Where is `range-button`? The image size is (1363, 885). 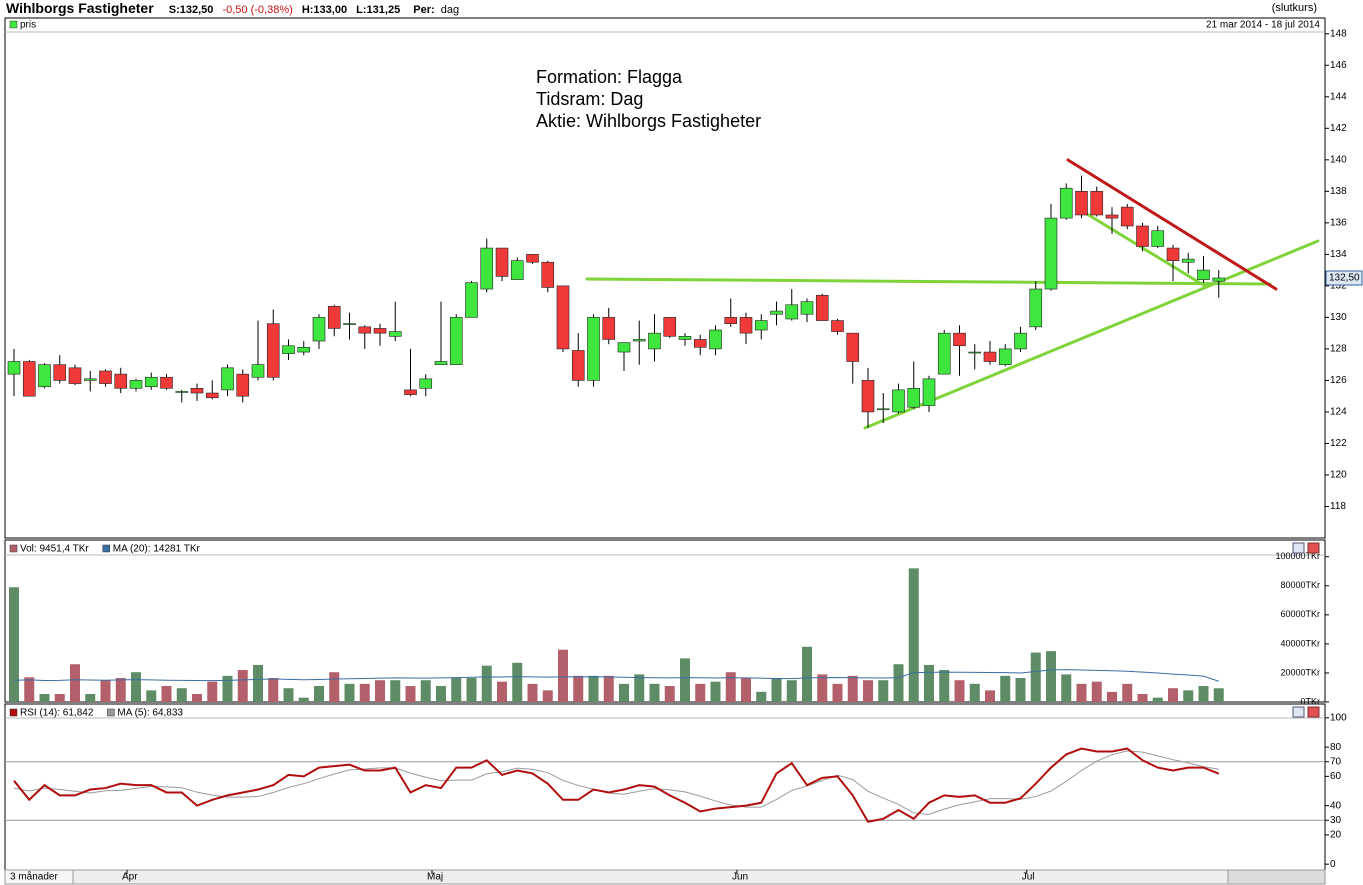
range-button is located at coordinates (39, 877).